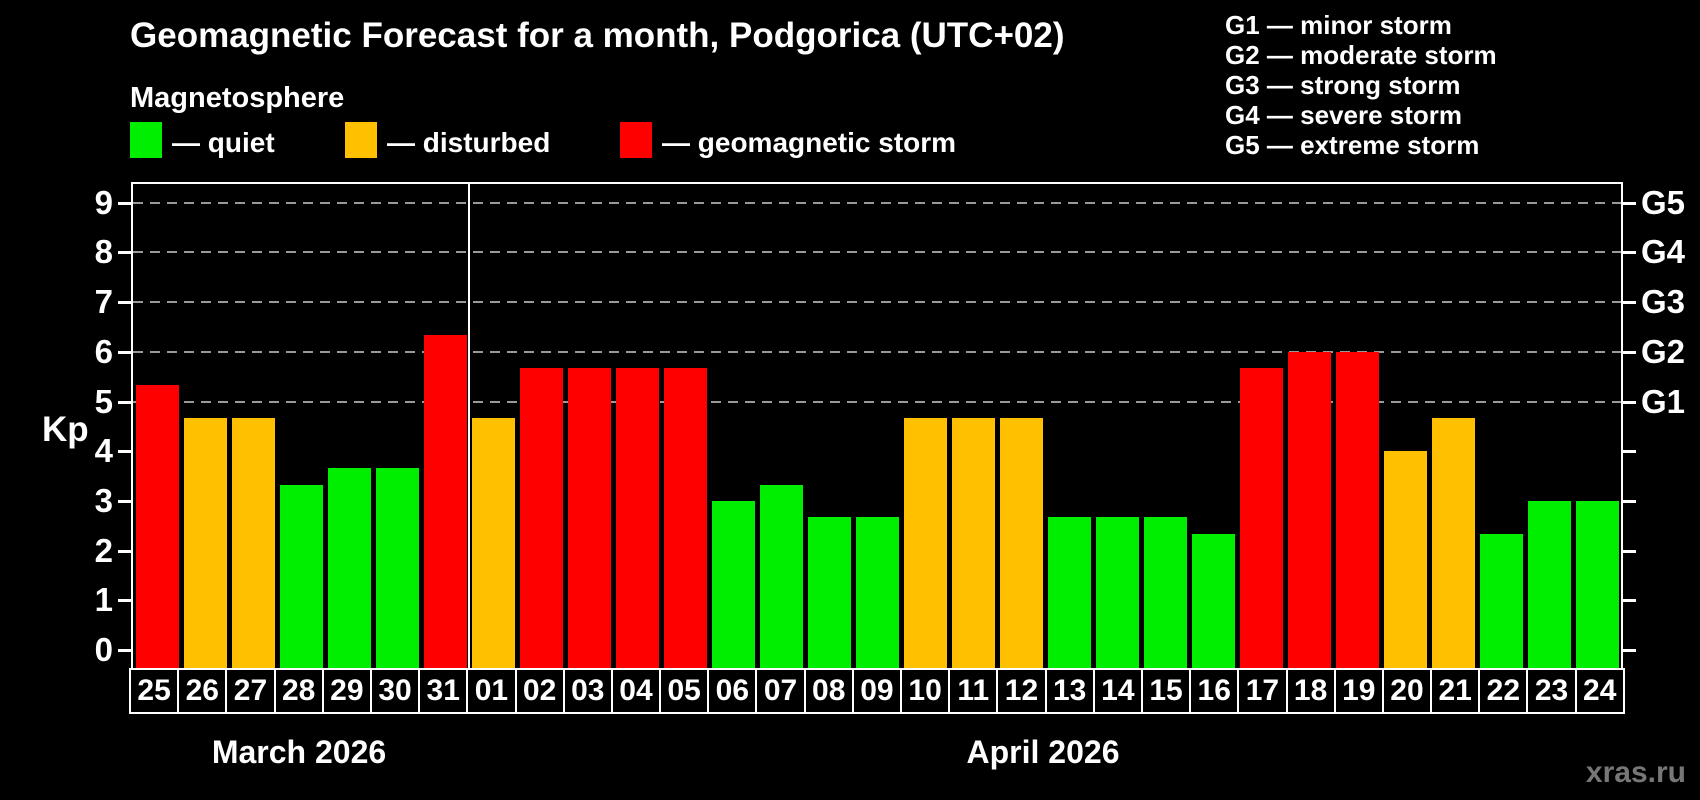  I want to click on day-label-box: 24, so click(1599, 691).